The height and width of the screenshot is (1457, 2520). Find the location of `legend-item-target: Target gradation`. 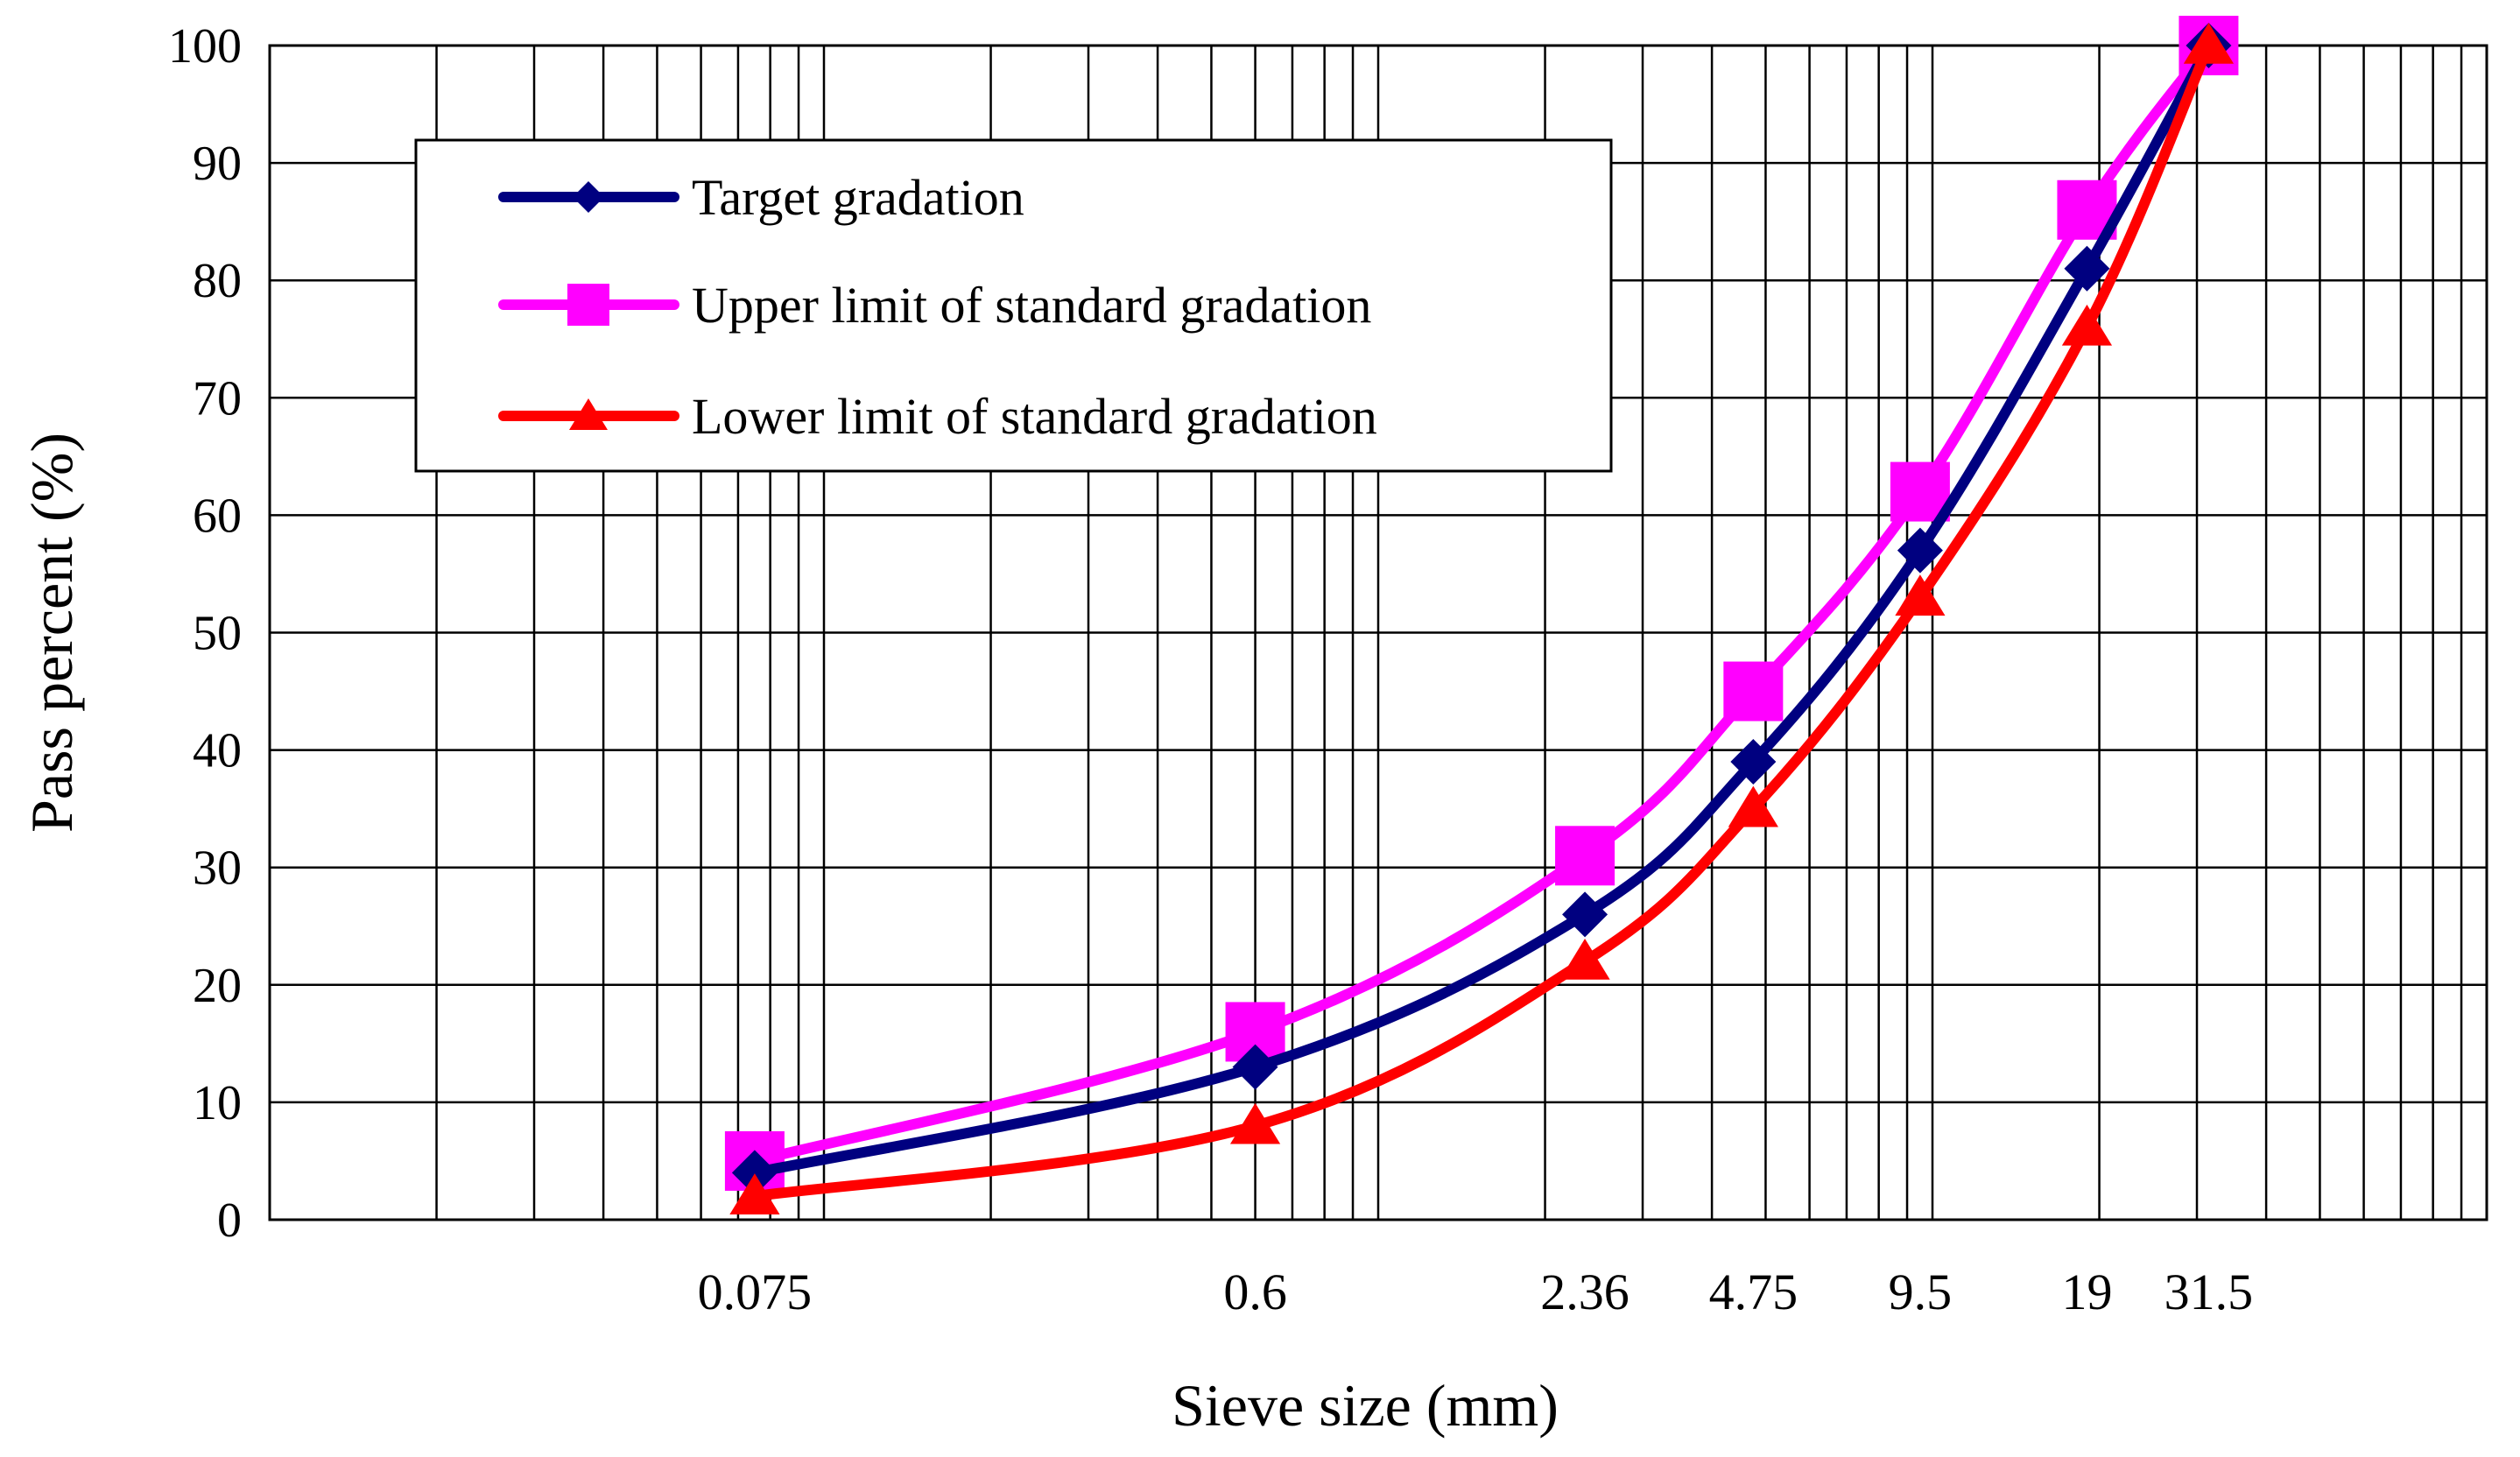

legend-item-target: Target gradation is located at coordinates (761, 197).